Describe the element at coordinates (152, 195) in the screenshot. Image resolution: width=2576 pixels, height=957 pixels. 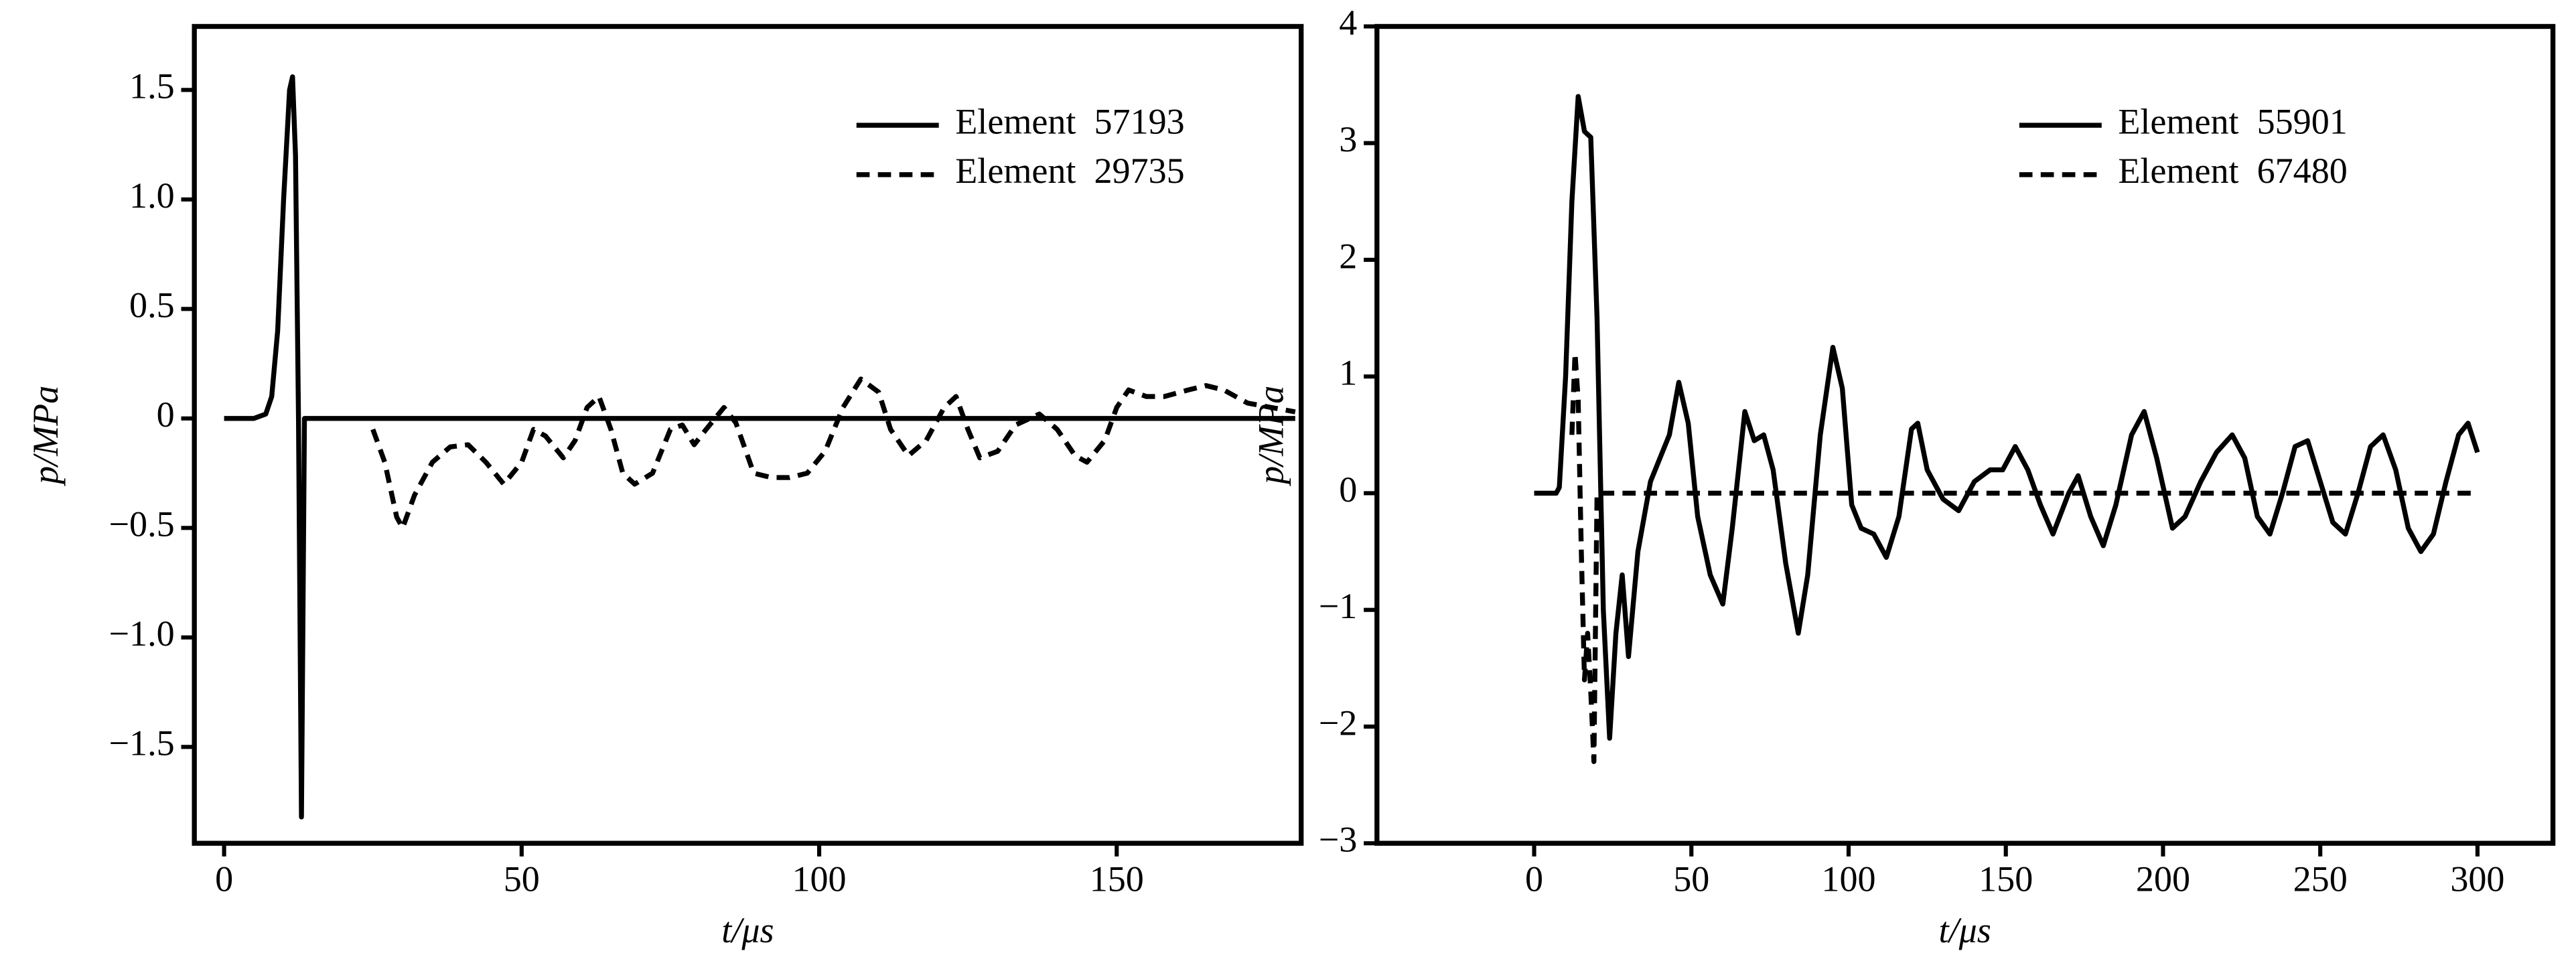
I see `y-tick-label: 1.0` at that location.